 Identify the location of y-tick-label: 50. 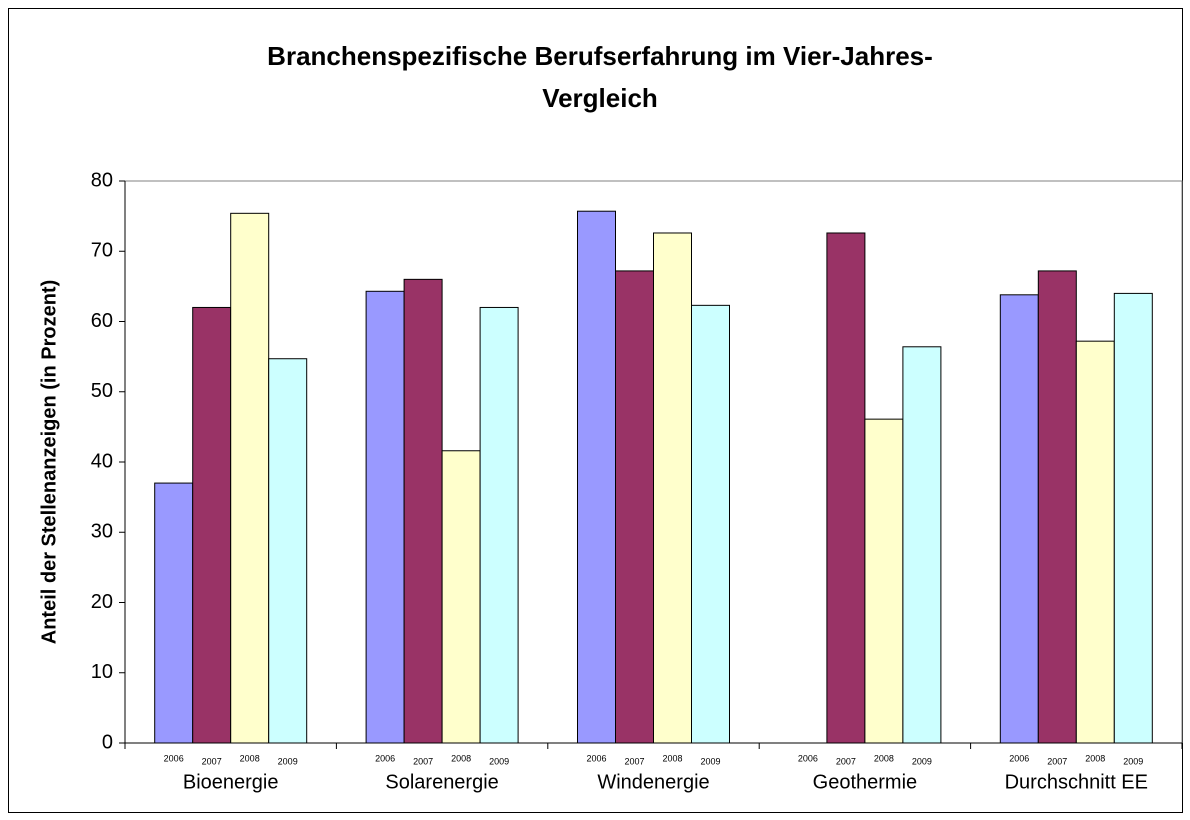
(102, 391).